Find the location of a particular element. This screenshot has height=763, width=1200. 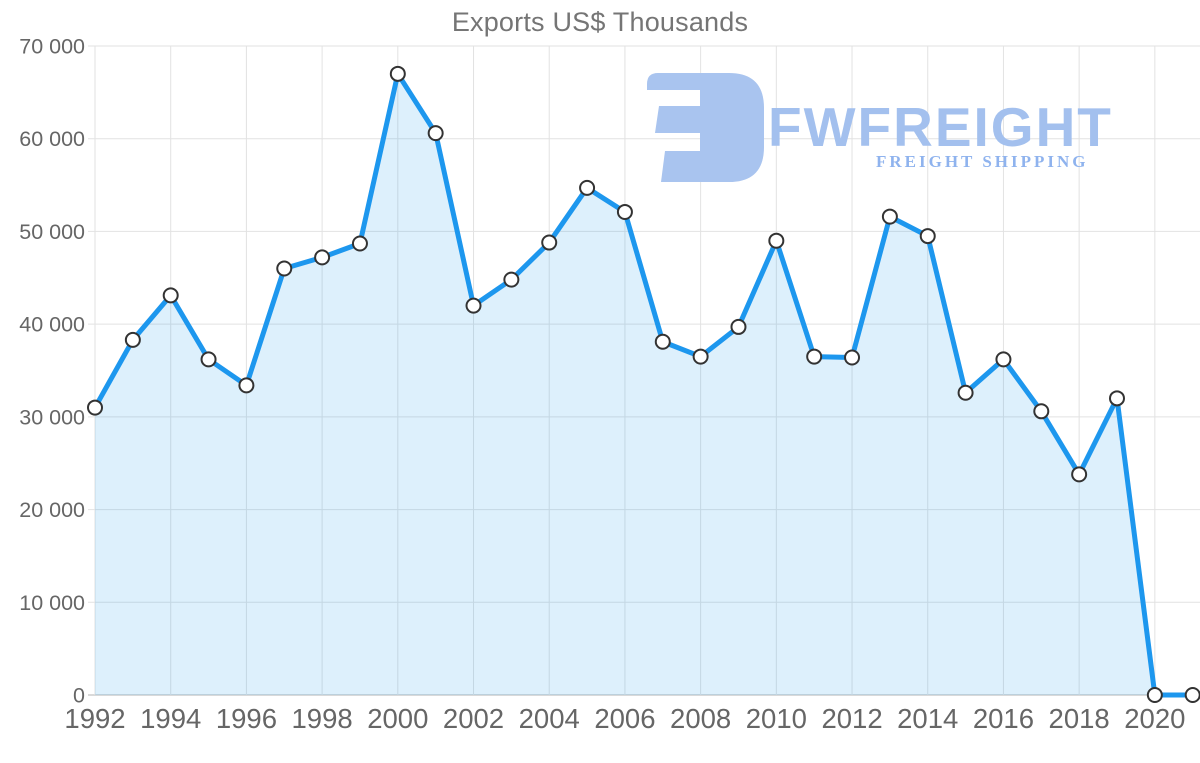

data-point-2009 is located at coordinates (738, 326).